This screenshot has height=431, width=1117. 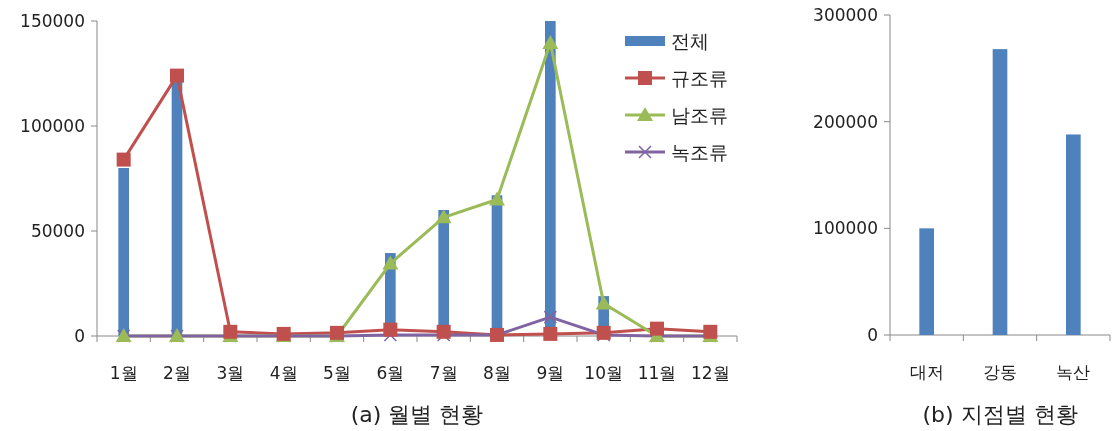 I want to click on x-tick-label: 4월, so click(x=283, y=373).